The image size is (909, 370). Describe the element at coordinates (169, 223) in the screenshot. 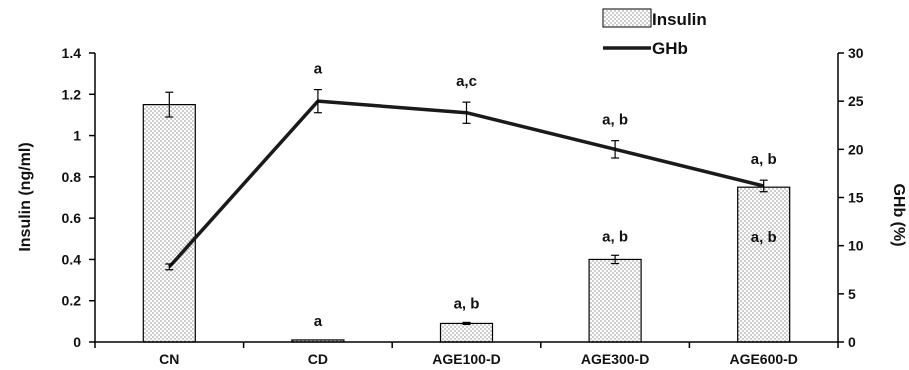

I see `insulin-bar-cn` at that location.